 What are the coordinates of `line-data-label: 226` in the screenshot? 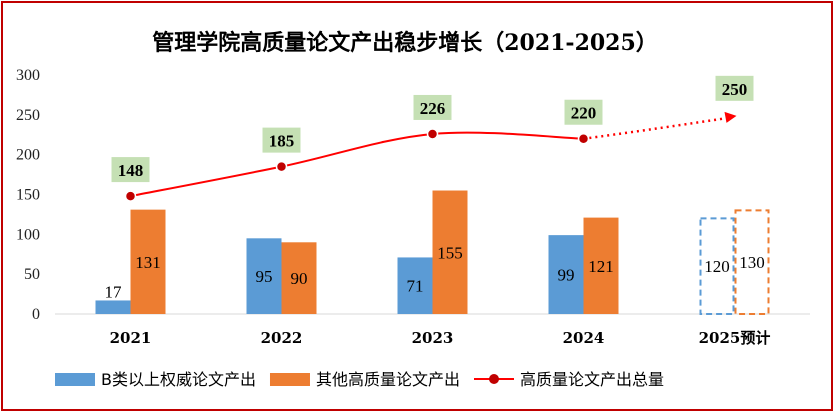 It's located at (433, 108).